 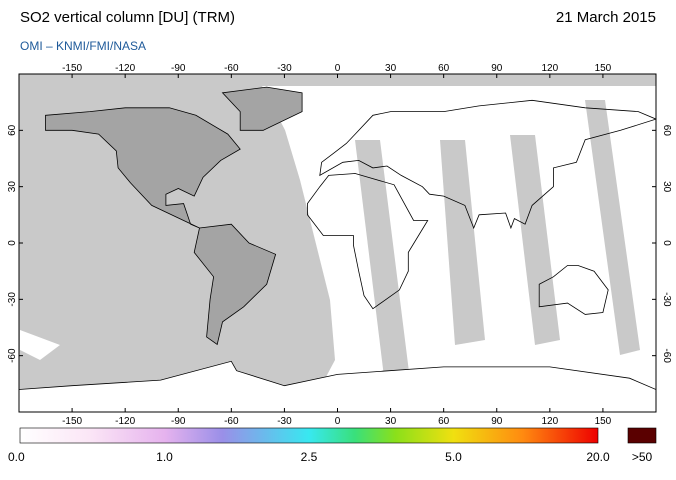 I want to click on lat-label-right: 0, so click(x=666, y=243).